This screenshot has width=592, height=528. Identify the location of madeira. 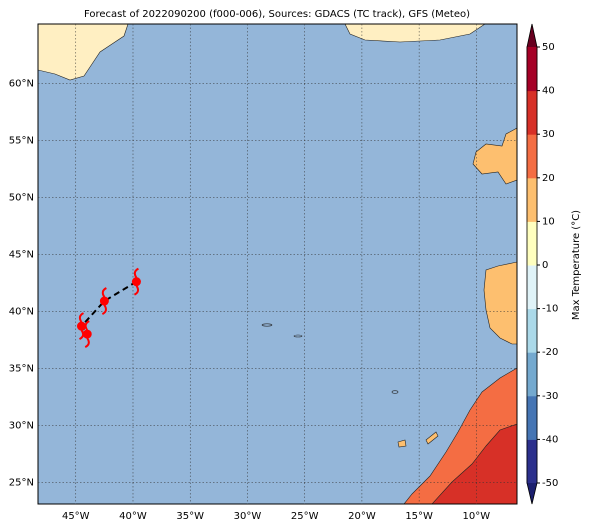
(395, 392).